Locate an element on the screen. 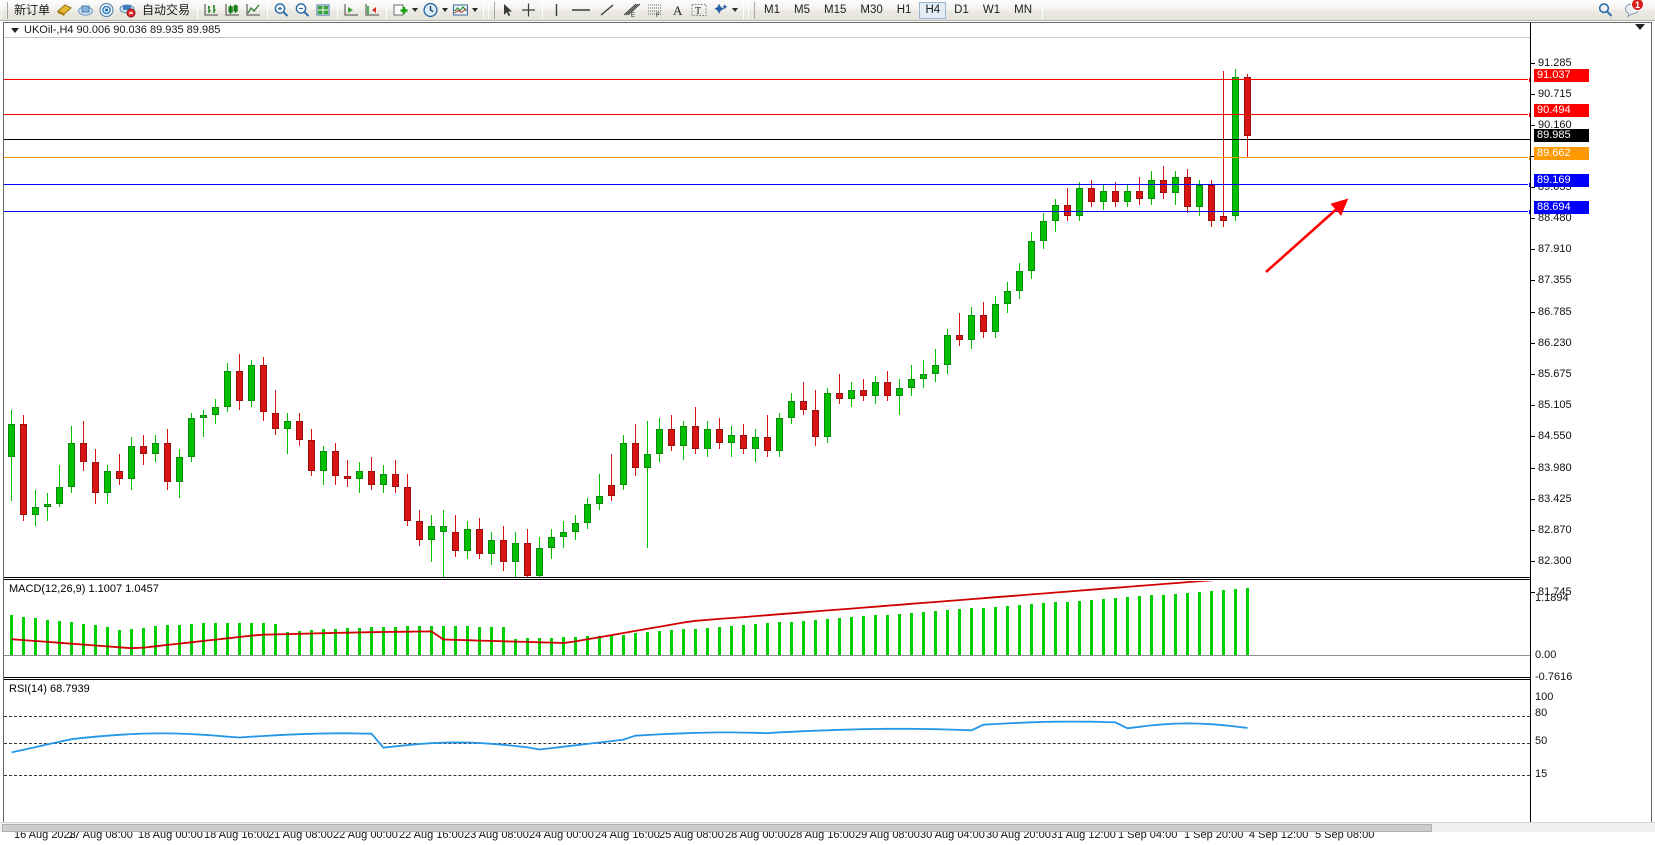 Image resolution: width=1655 pixels, height=845 pixels. timeframe-d1: D1 is located at coordinates (961, 10).